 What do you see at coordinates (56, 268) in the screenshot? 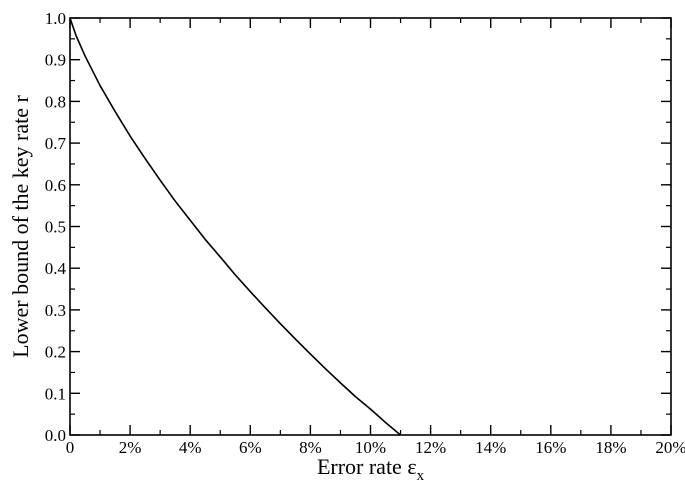
I see `y-tick-label: 0.4` at bounding box center [56, 268].